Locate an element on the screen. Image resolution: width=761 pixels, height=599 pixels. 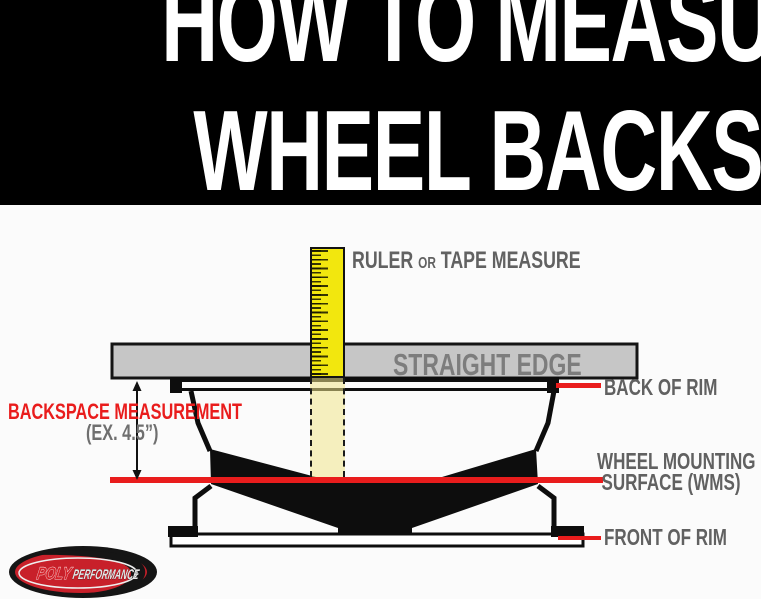
front-of-rim-label: FRONT OF RIM is located at coordinates (665, 537).